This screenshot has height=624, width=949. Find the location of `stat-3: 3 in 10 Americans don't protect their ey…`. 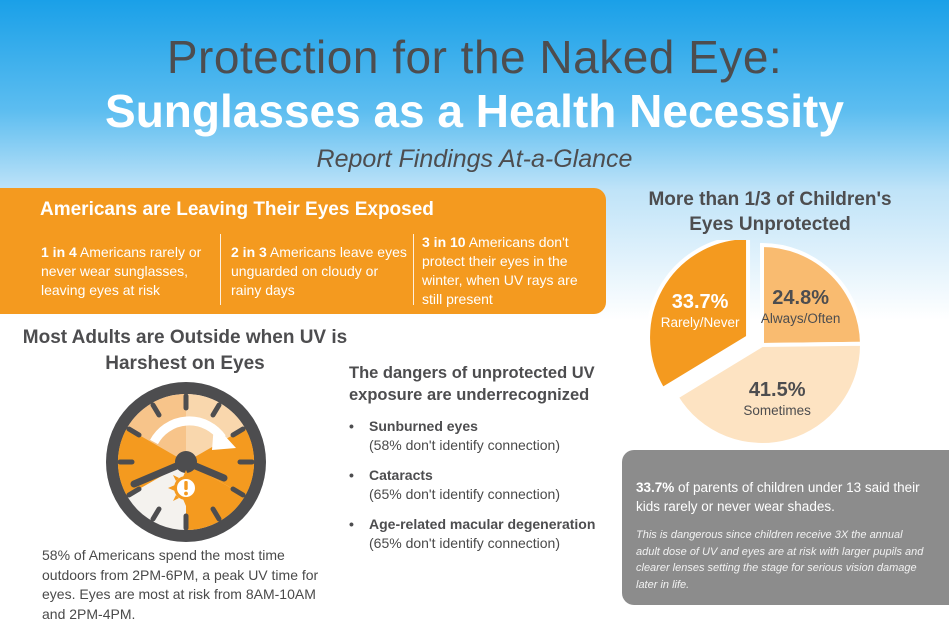

stat-3: 3 in 10 Americans don't protect their ey… is located at coordinates (507, 271).